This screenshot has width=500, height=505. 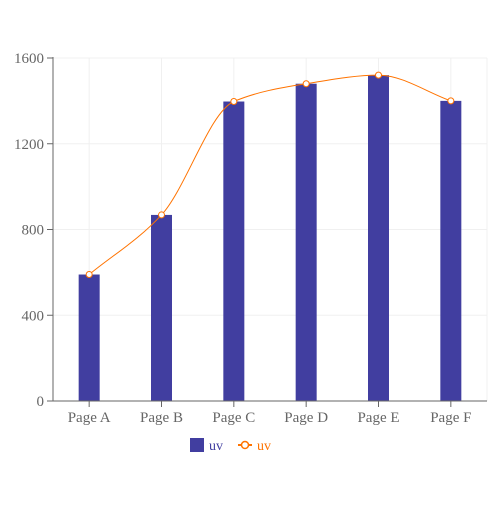 What do you see at coordinates (245, 445) in the screenshot?
I see `legend-line-marker` at bounding box center [245, 445].